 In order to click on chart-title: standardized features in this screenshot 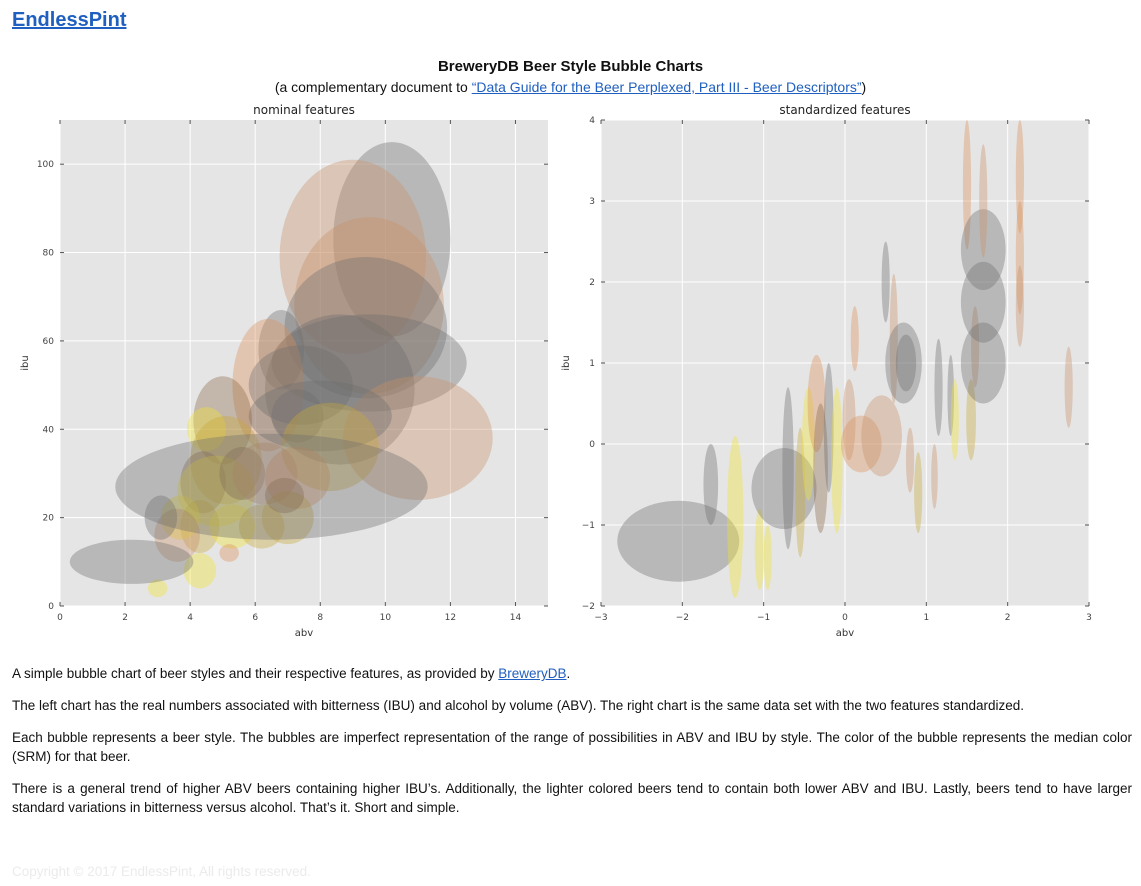, I will do `click(844, 110)`.